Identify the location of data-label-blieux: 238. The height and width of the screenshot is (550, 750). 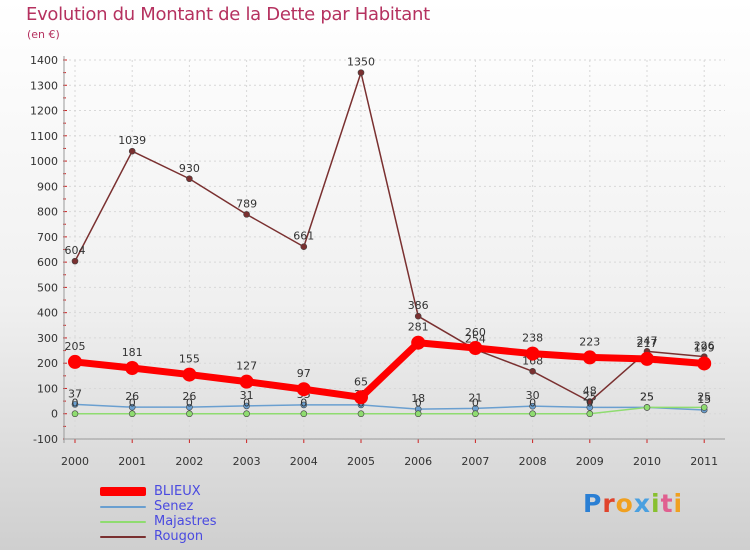
(532, 338).